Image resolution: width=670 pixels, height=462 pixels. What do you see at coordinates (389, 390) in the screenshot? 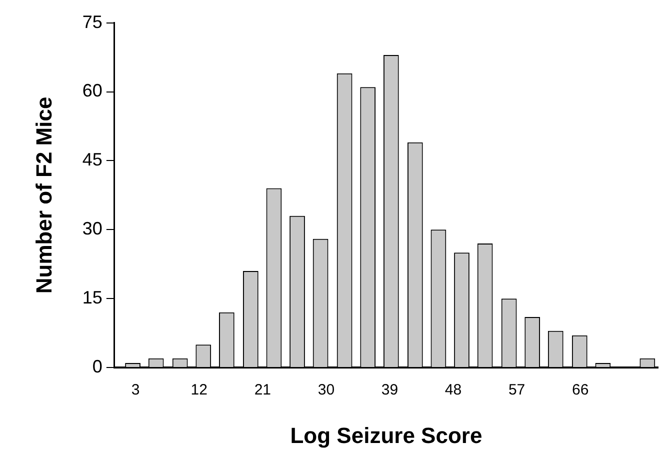
I see `x-tick-label: 39` at bounding box center [389, 390].